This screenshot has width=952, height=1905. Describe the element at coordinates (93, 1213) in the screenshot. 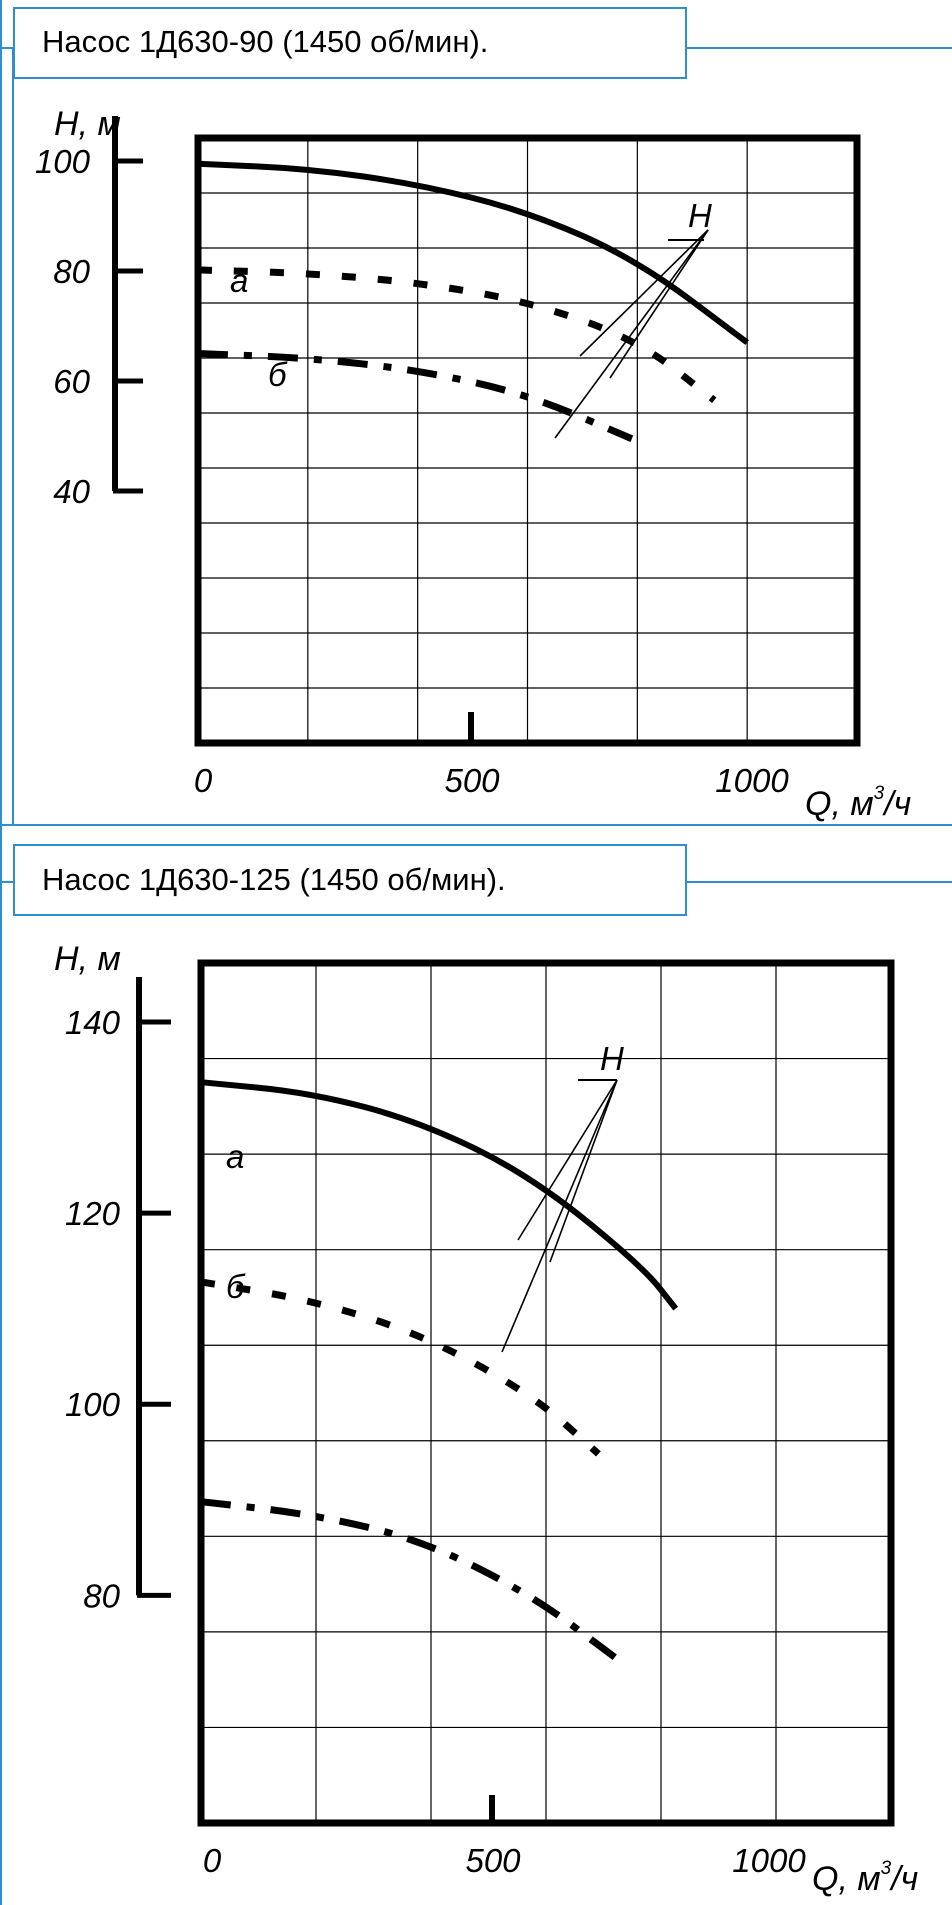

I see `y-tick-label: 120` at that location.